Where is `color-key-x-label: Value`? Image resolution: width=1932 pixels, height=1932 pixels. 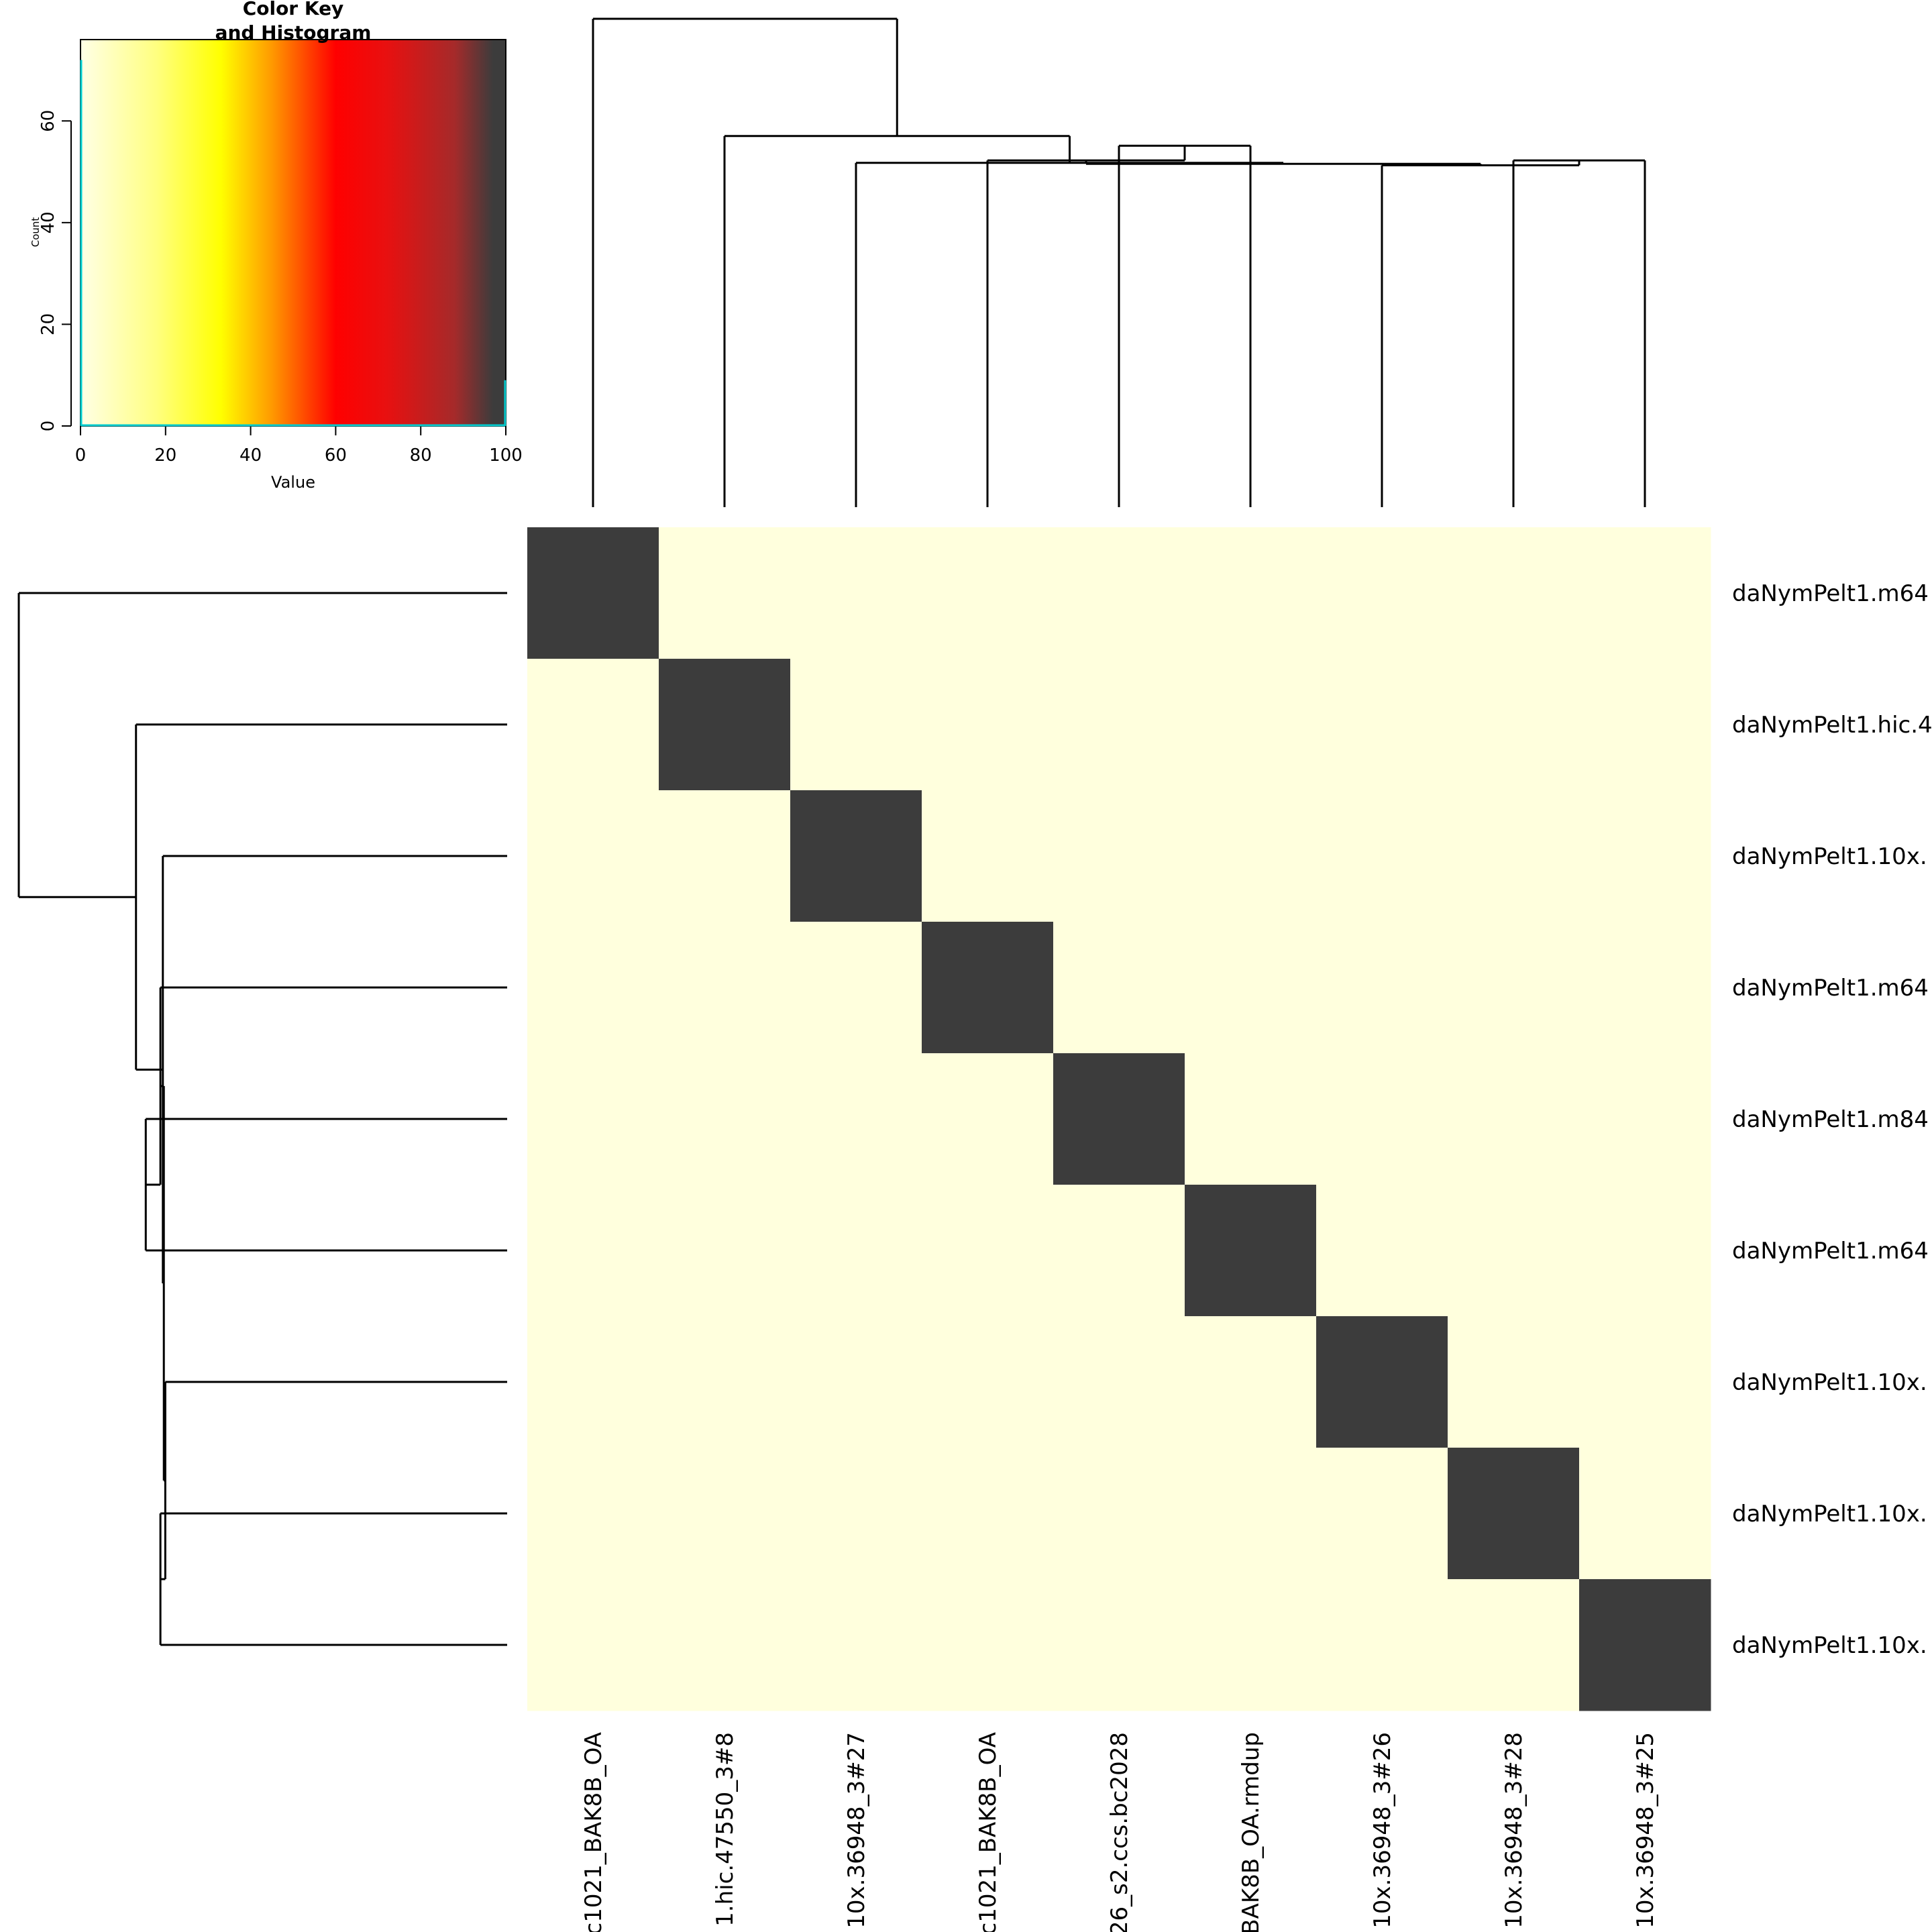
color-key-x-label: Value is located at coordinates (293, 482).